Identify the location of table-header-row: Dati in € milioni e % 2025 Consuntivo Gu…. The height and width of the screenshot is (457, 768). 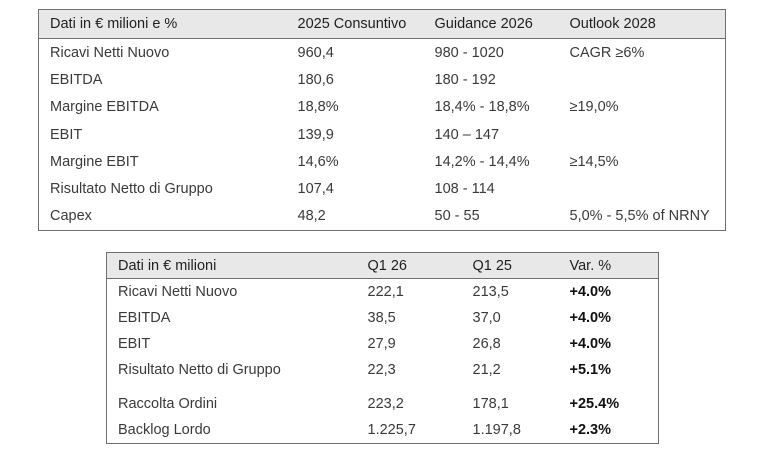
(382, 24).